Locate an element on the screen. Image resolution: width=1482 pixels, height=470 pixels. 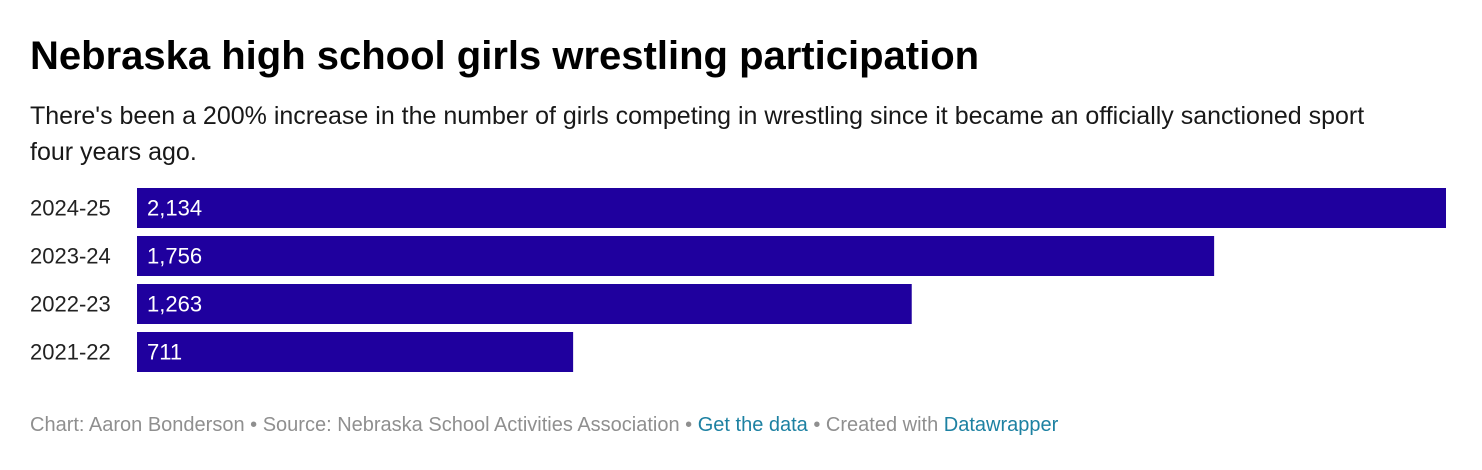
category-label-2023-24: 2023-24 is located at coordinates (70, 256).